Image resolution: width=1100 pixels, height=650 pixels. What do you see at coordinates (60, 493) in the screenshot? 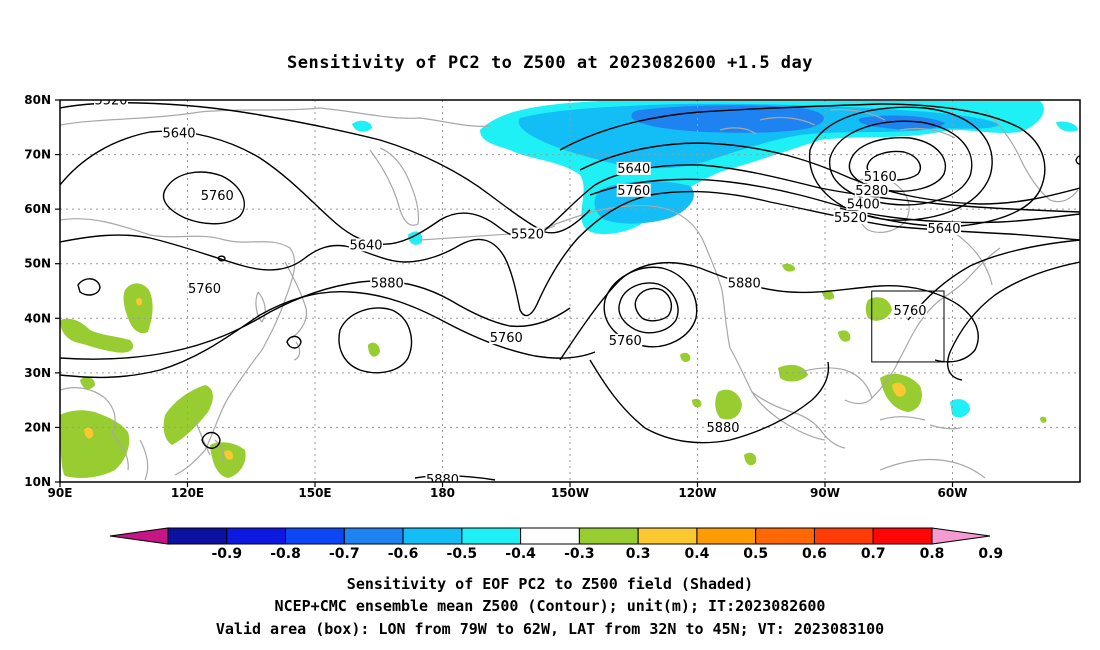
I see `lon-tick-label: 90E` at bounding box center [60, 493].